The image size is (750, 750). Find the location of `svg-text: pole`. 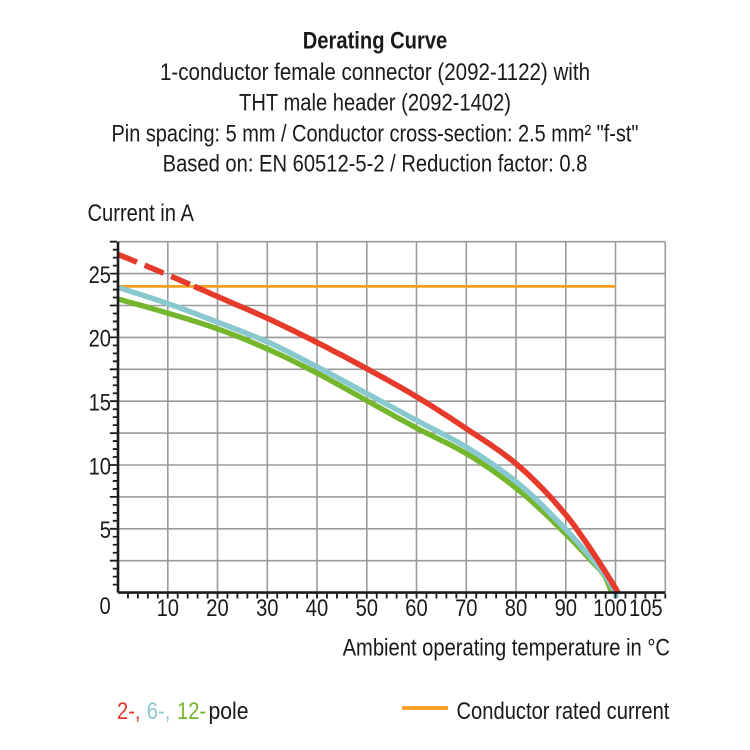

svg-text: pole is located at coordinates (229, 711).